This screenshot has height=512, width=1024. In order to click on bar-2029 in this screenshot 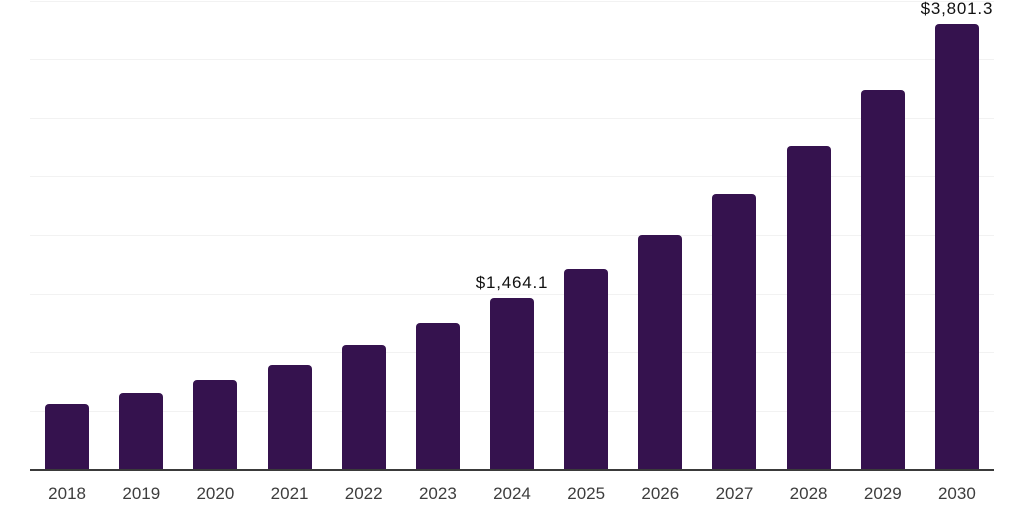, I will do `click(882, 280)`.